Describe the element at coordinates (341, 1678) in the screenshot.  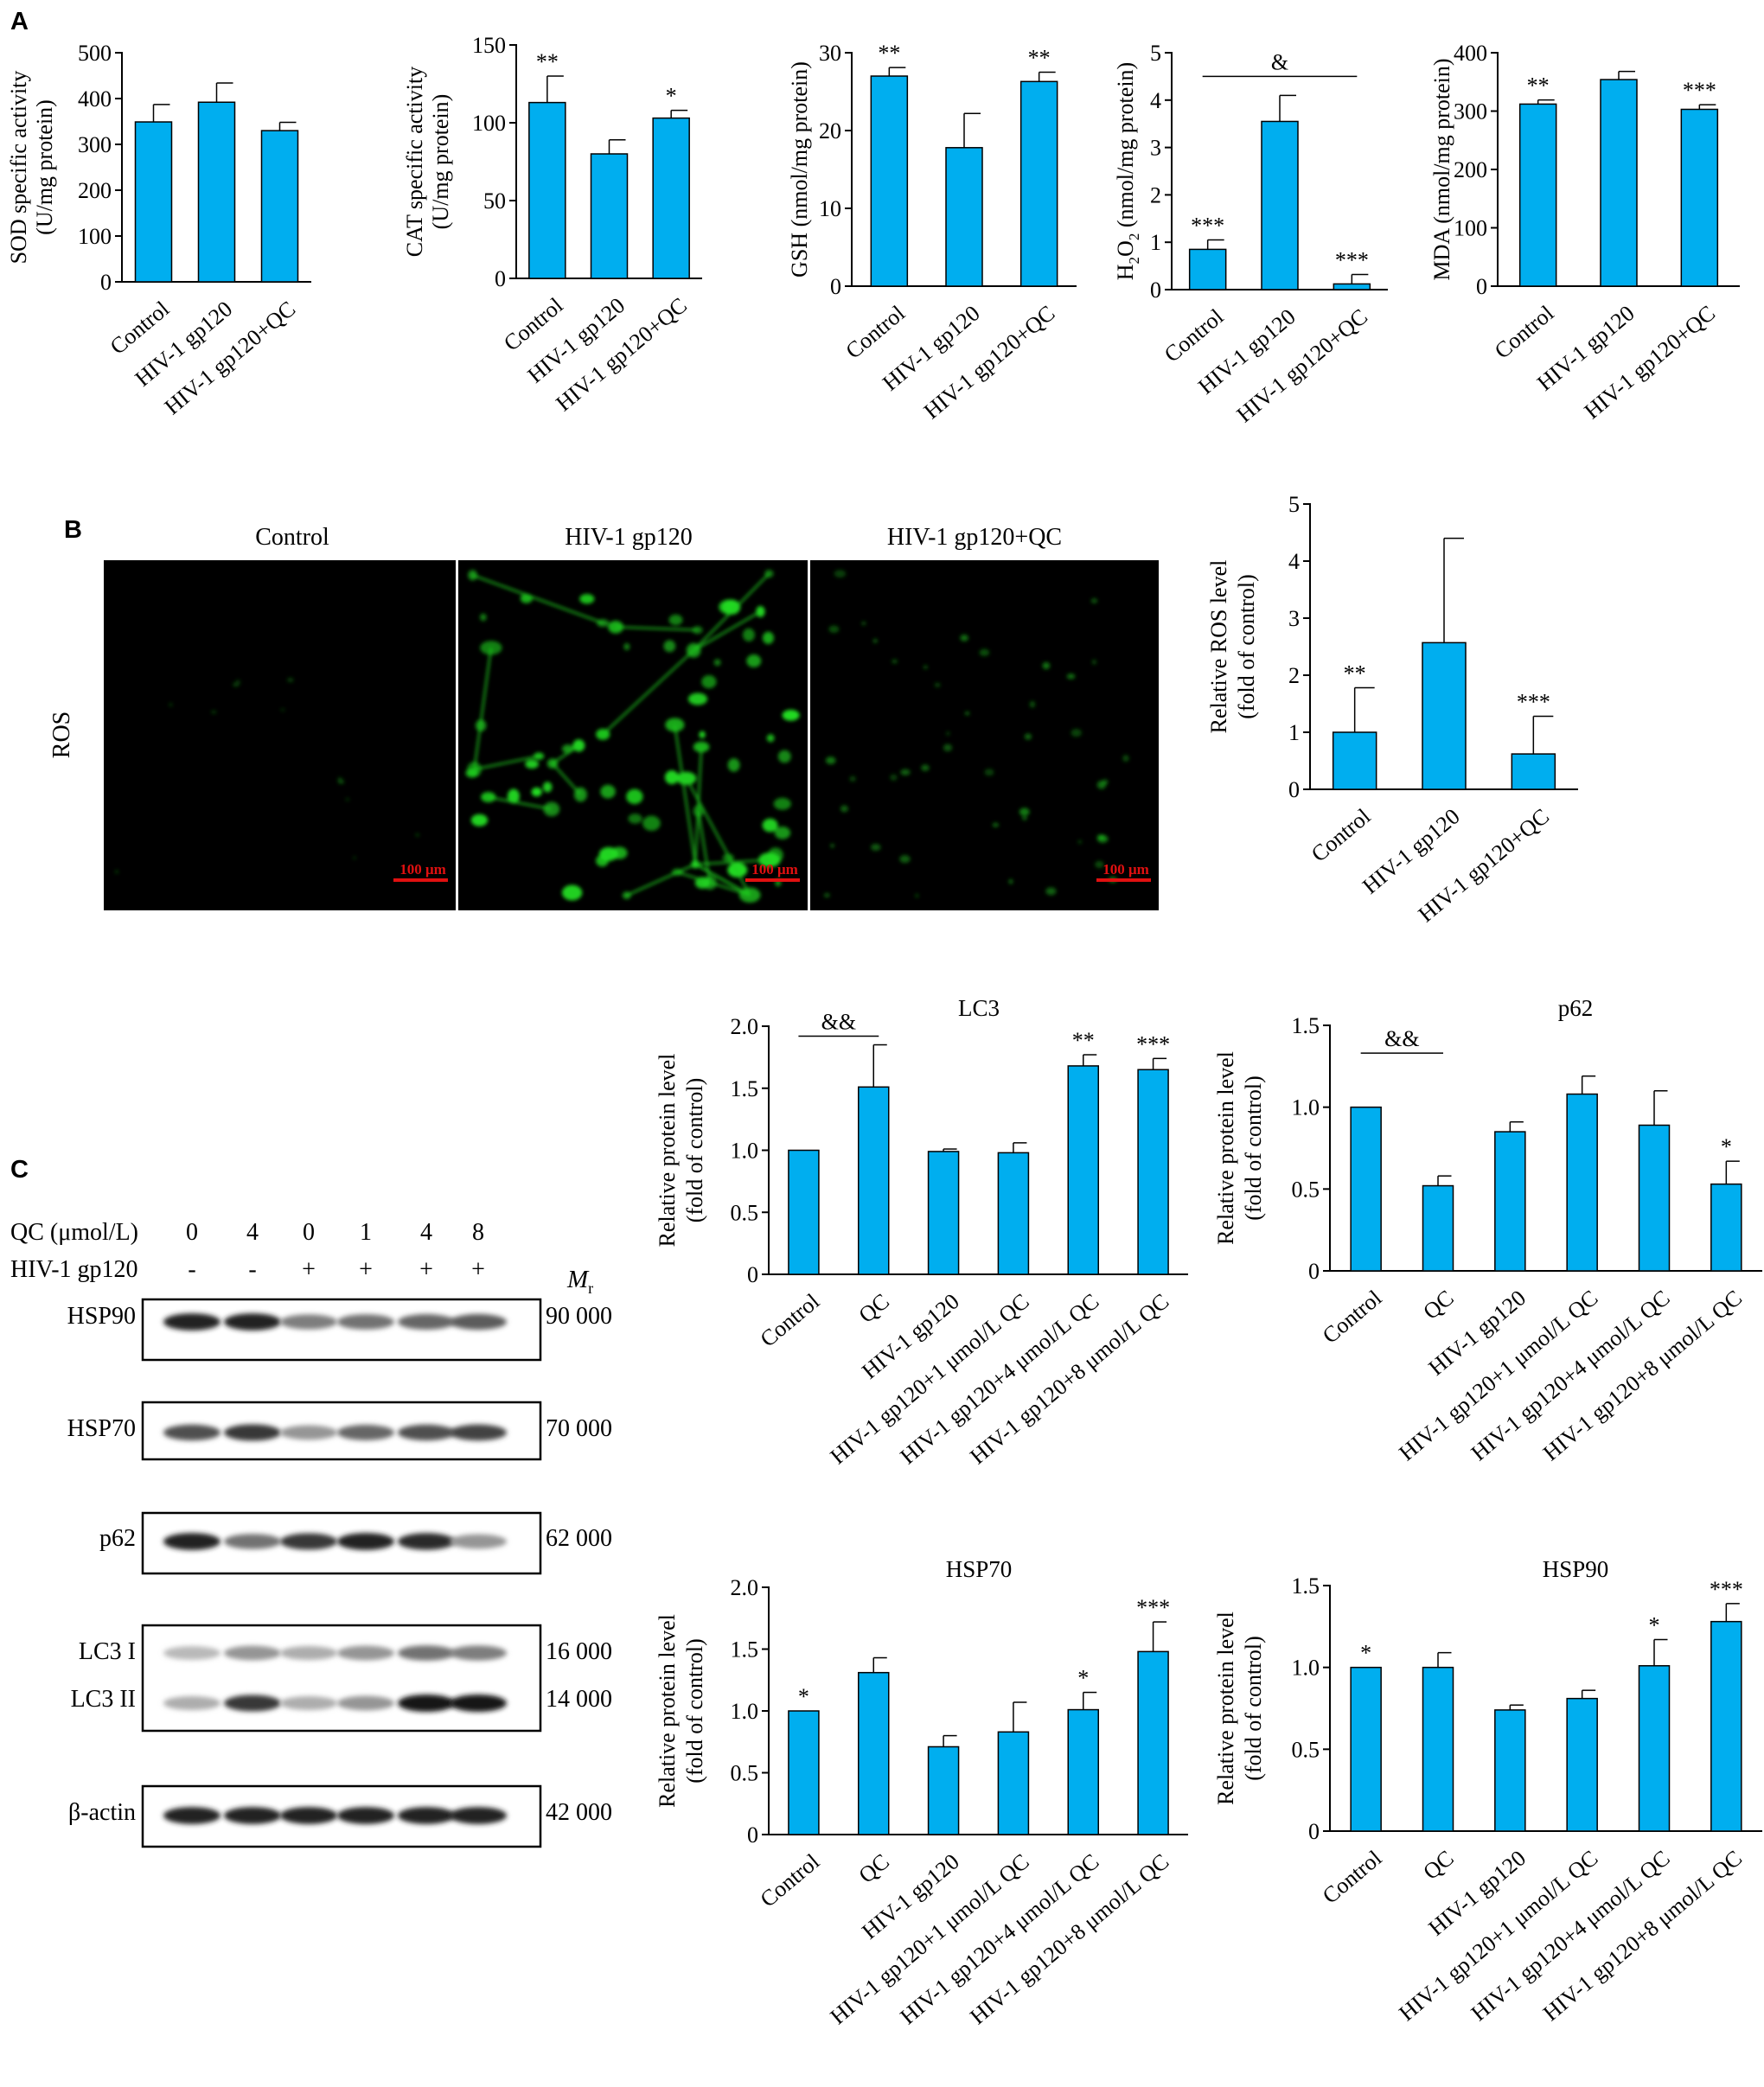
I see `blot-frame` at that location.